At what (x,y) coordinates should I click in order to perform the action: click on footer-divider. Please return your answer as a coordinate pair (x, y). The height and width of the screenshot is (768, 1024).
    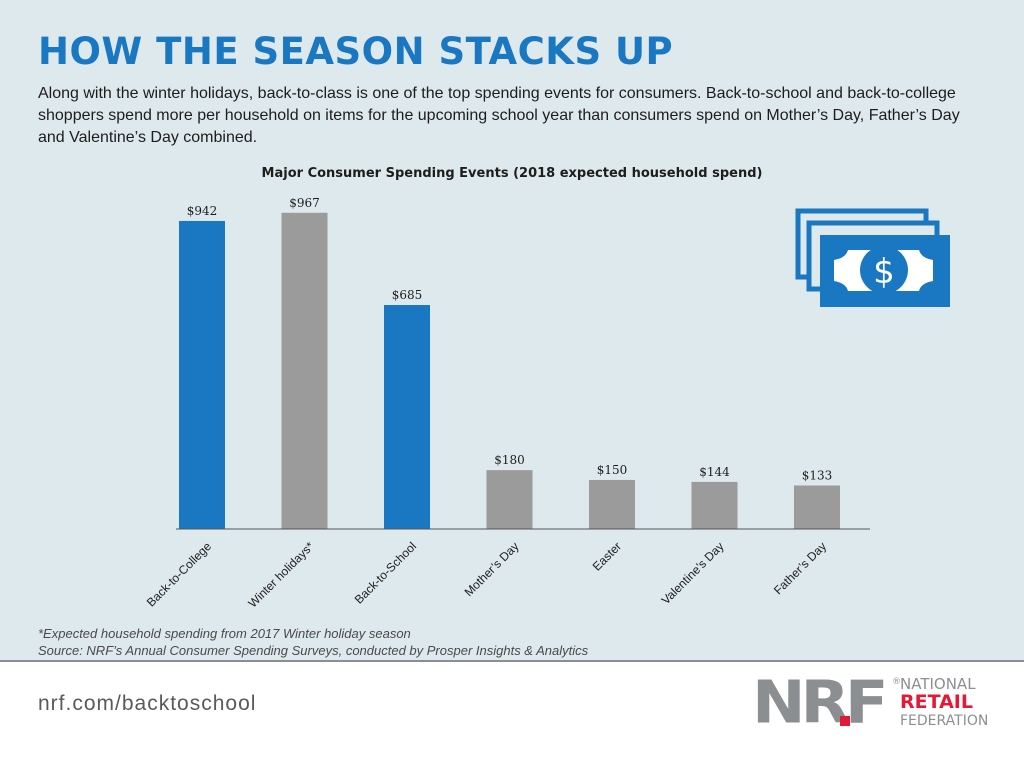
    Looking at the image, I should click on (512, 661).